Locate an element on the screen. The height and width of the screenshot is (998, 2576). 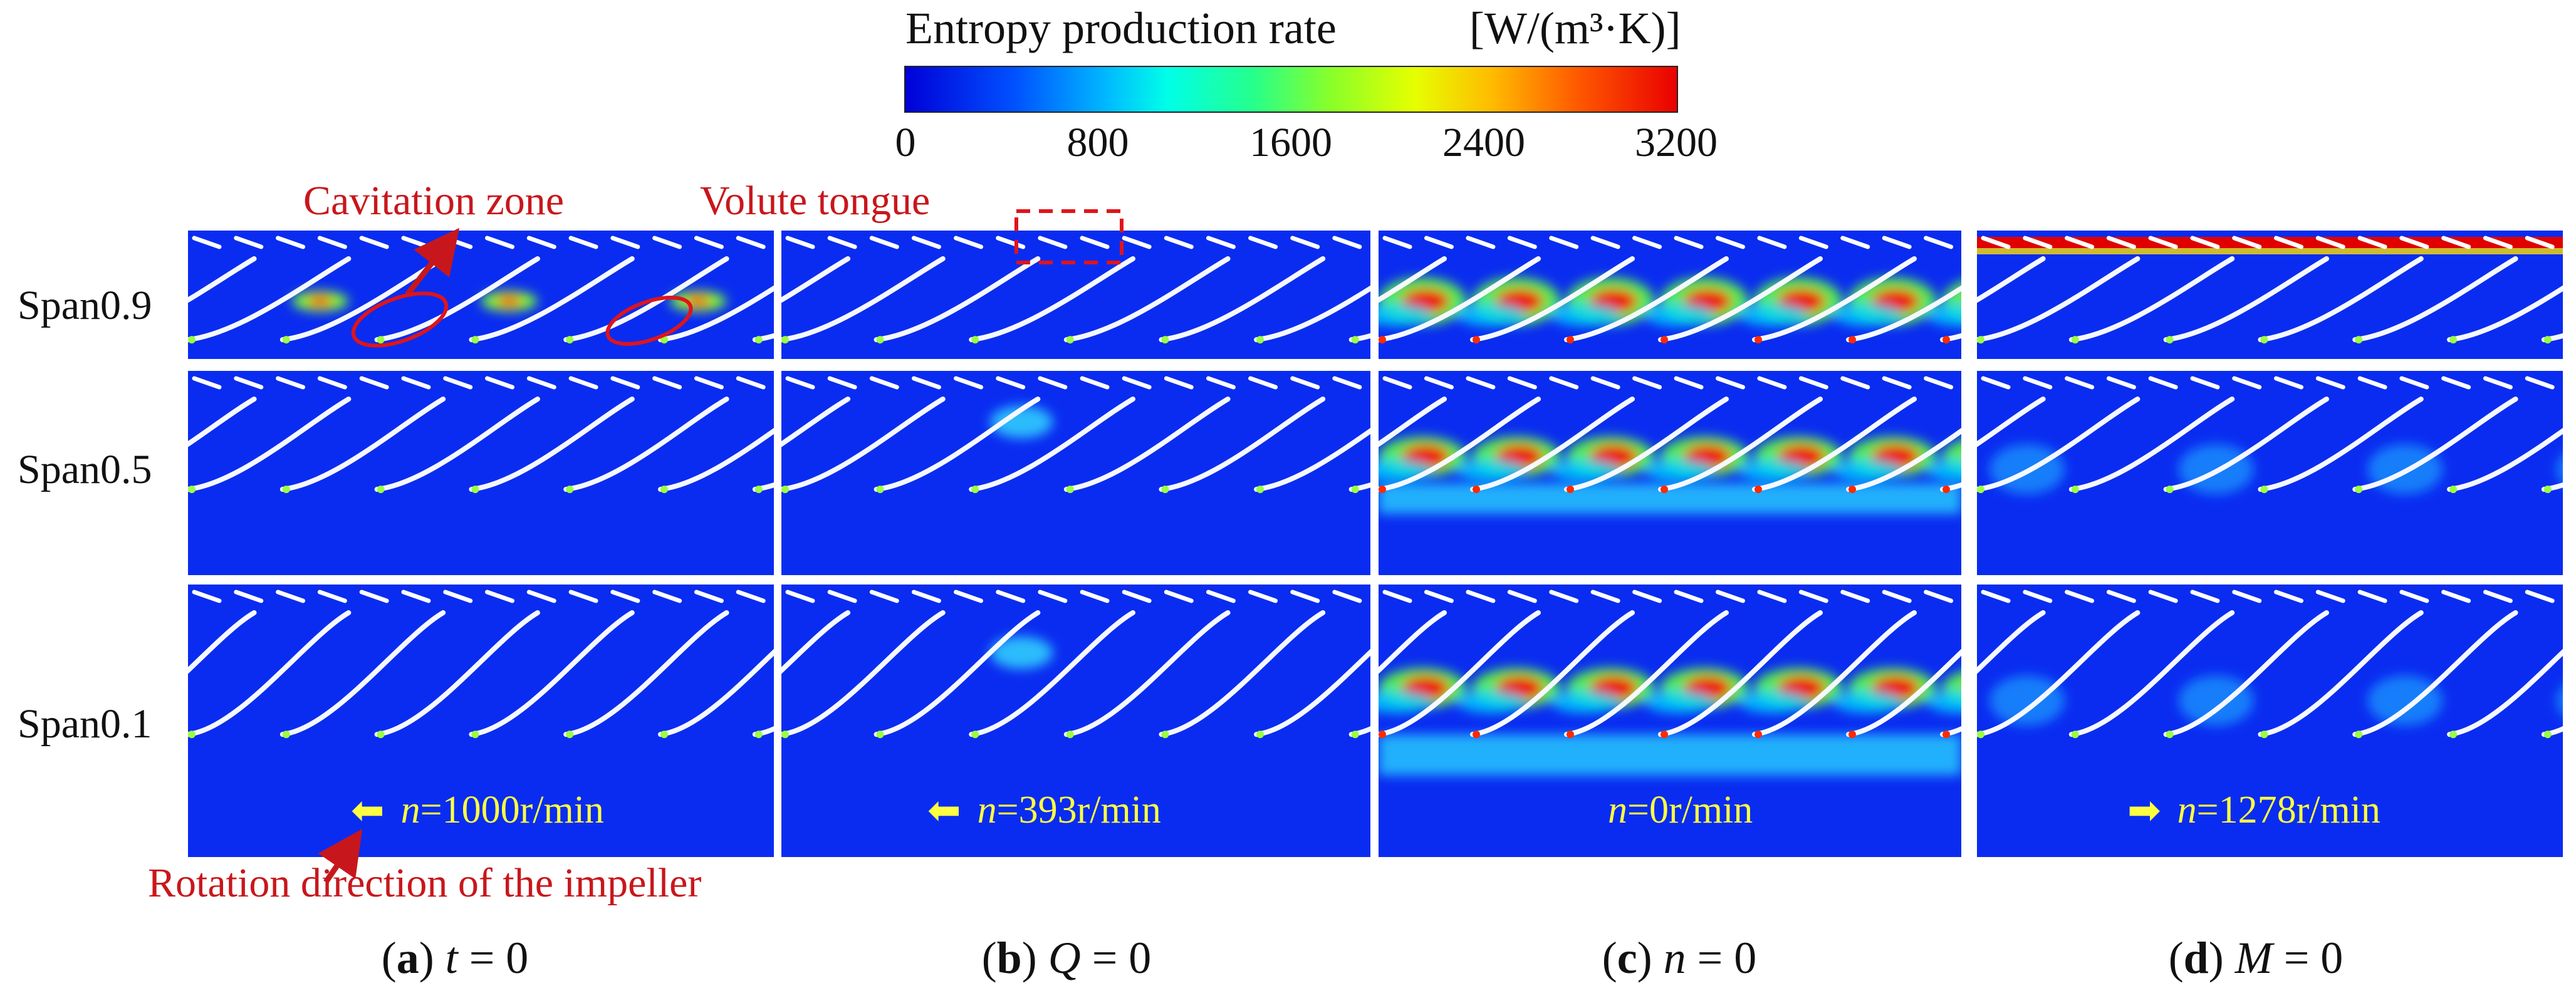
colorbar-unit: [W/(m³·K)] is located at coordinates (1575, 28).